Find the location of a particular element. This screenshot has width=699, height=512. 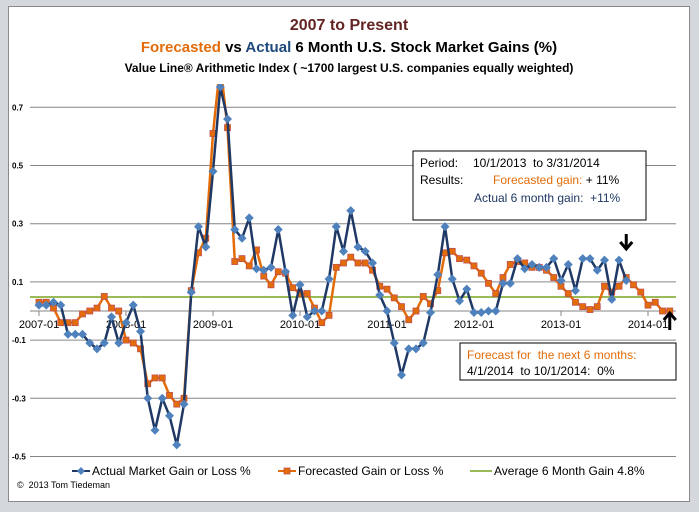

x-tick-label: 2011-01 is located at coordinates (387, 325).